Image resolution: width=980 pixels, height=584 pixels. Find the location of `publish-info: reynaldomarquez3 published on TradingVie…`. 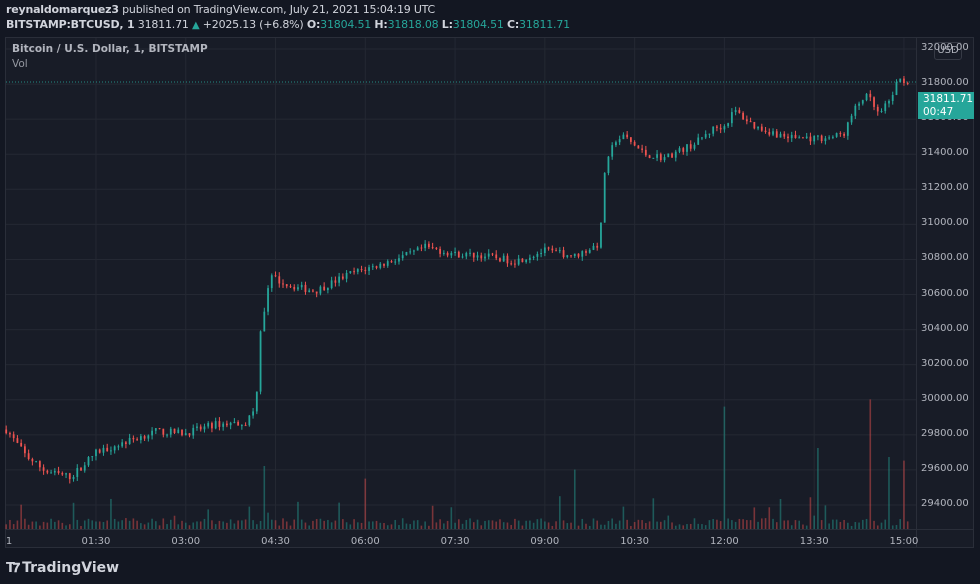

publish-info: reynaldomarquez3 published on TradingVie… is located at coordinates (220, 9).